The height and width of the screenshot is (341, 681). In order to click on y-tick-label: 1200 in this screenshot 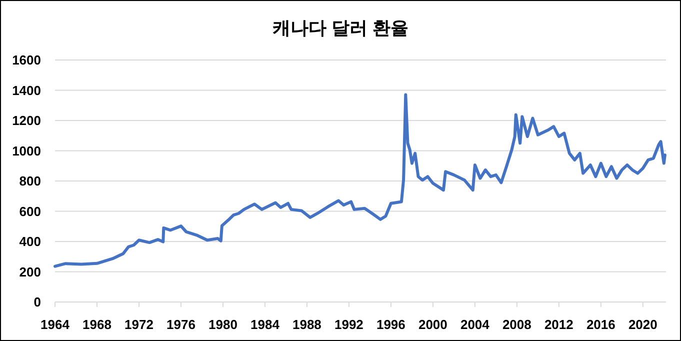, I will do `click(26, 120)`.